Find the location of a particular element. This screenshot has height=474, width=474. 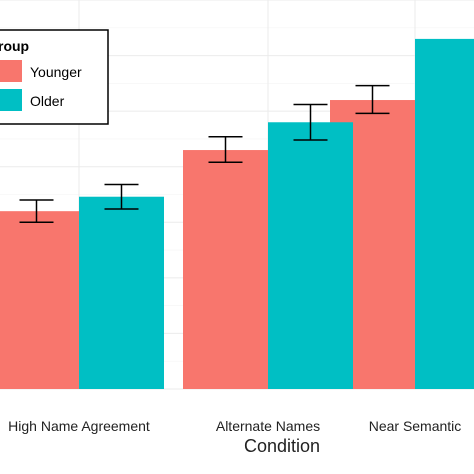

x-tick-label: High Name Agreement is located at coordinates (79, 426).